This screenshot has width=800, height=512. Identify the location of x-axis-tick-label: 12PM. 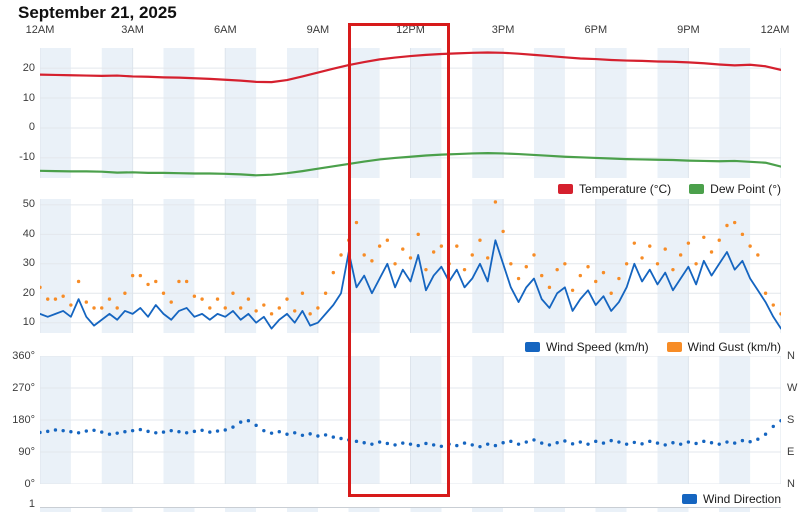
(410, 30).